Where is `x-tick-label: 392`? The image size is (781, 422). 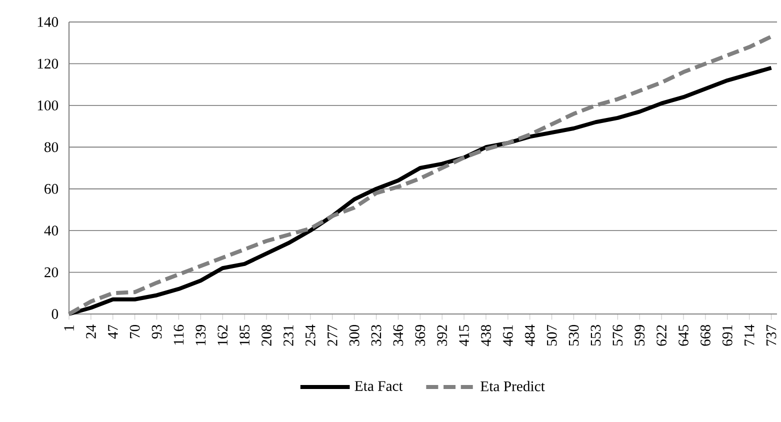 x-tick-label: 392 is located at coordinates (442, 335).